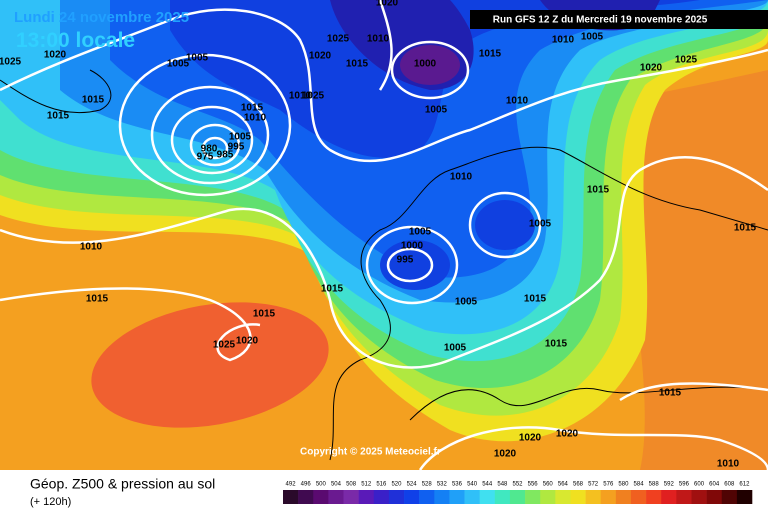 Image resolution: width=768 pixels, height=512 pixels. Describe the element at coordinates (122, 484) in the screenshot. I see `footer-title: Géop. Z500 & pression au sol` at that location.